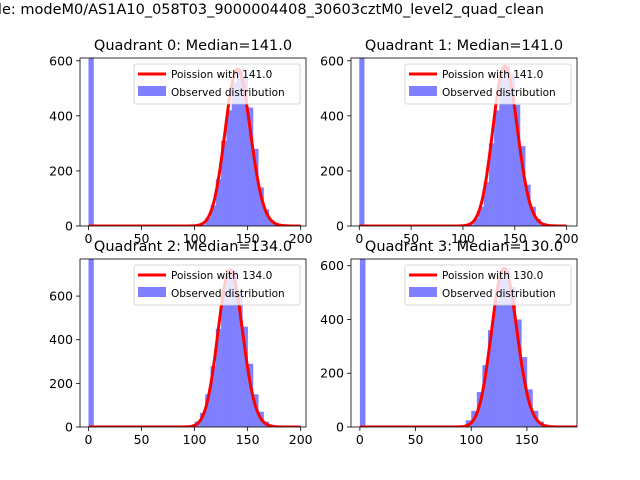 This screenshot has width=640, height=480. Describe the element at coordinates (221, 276) in the screenshot. I see `legend-line-label: Poission with 134.0` at that location.